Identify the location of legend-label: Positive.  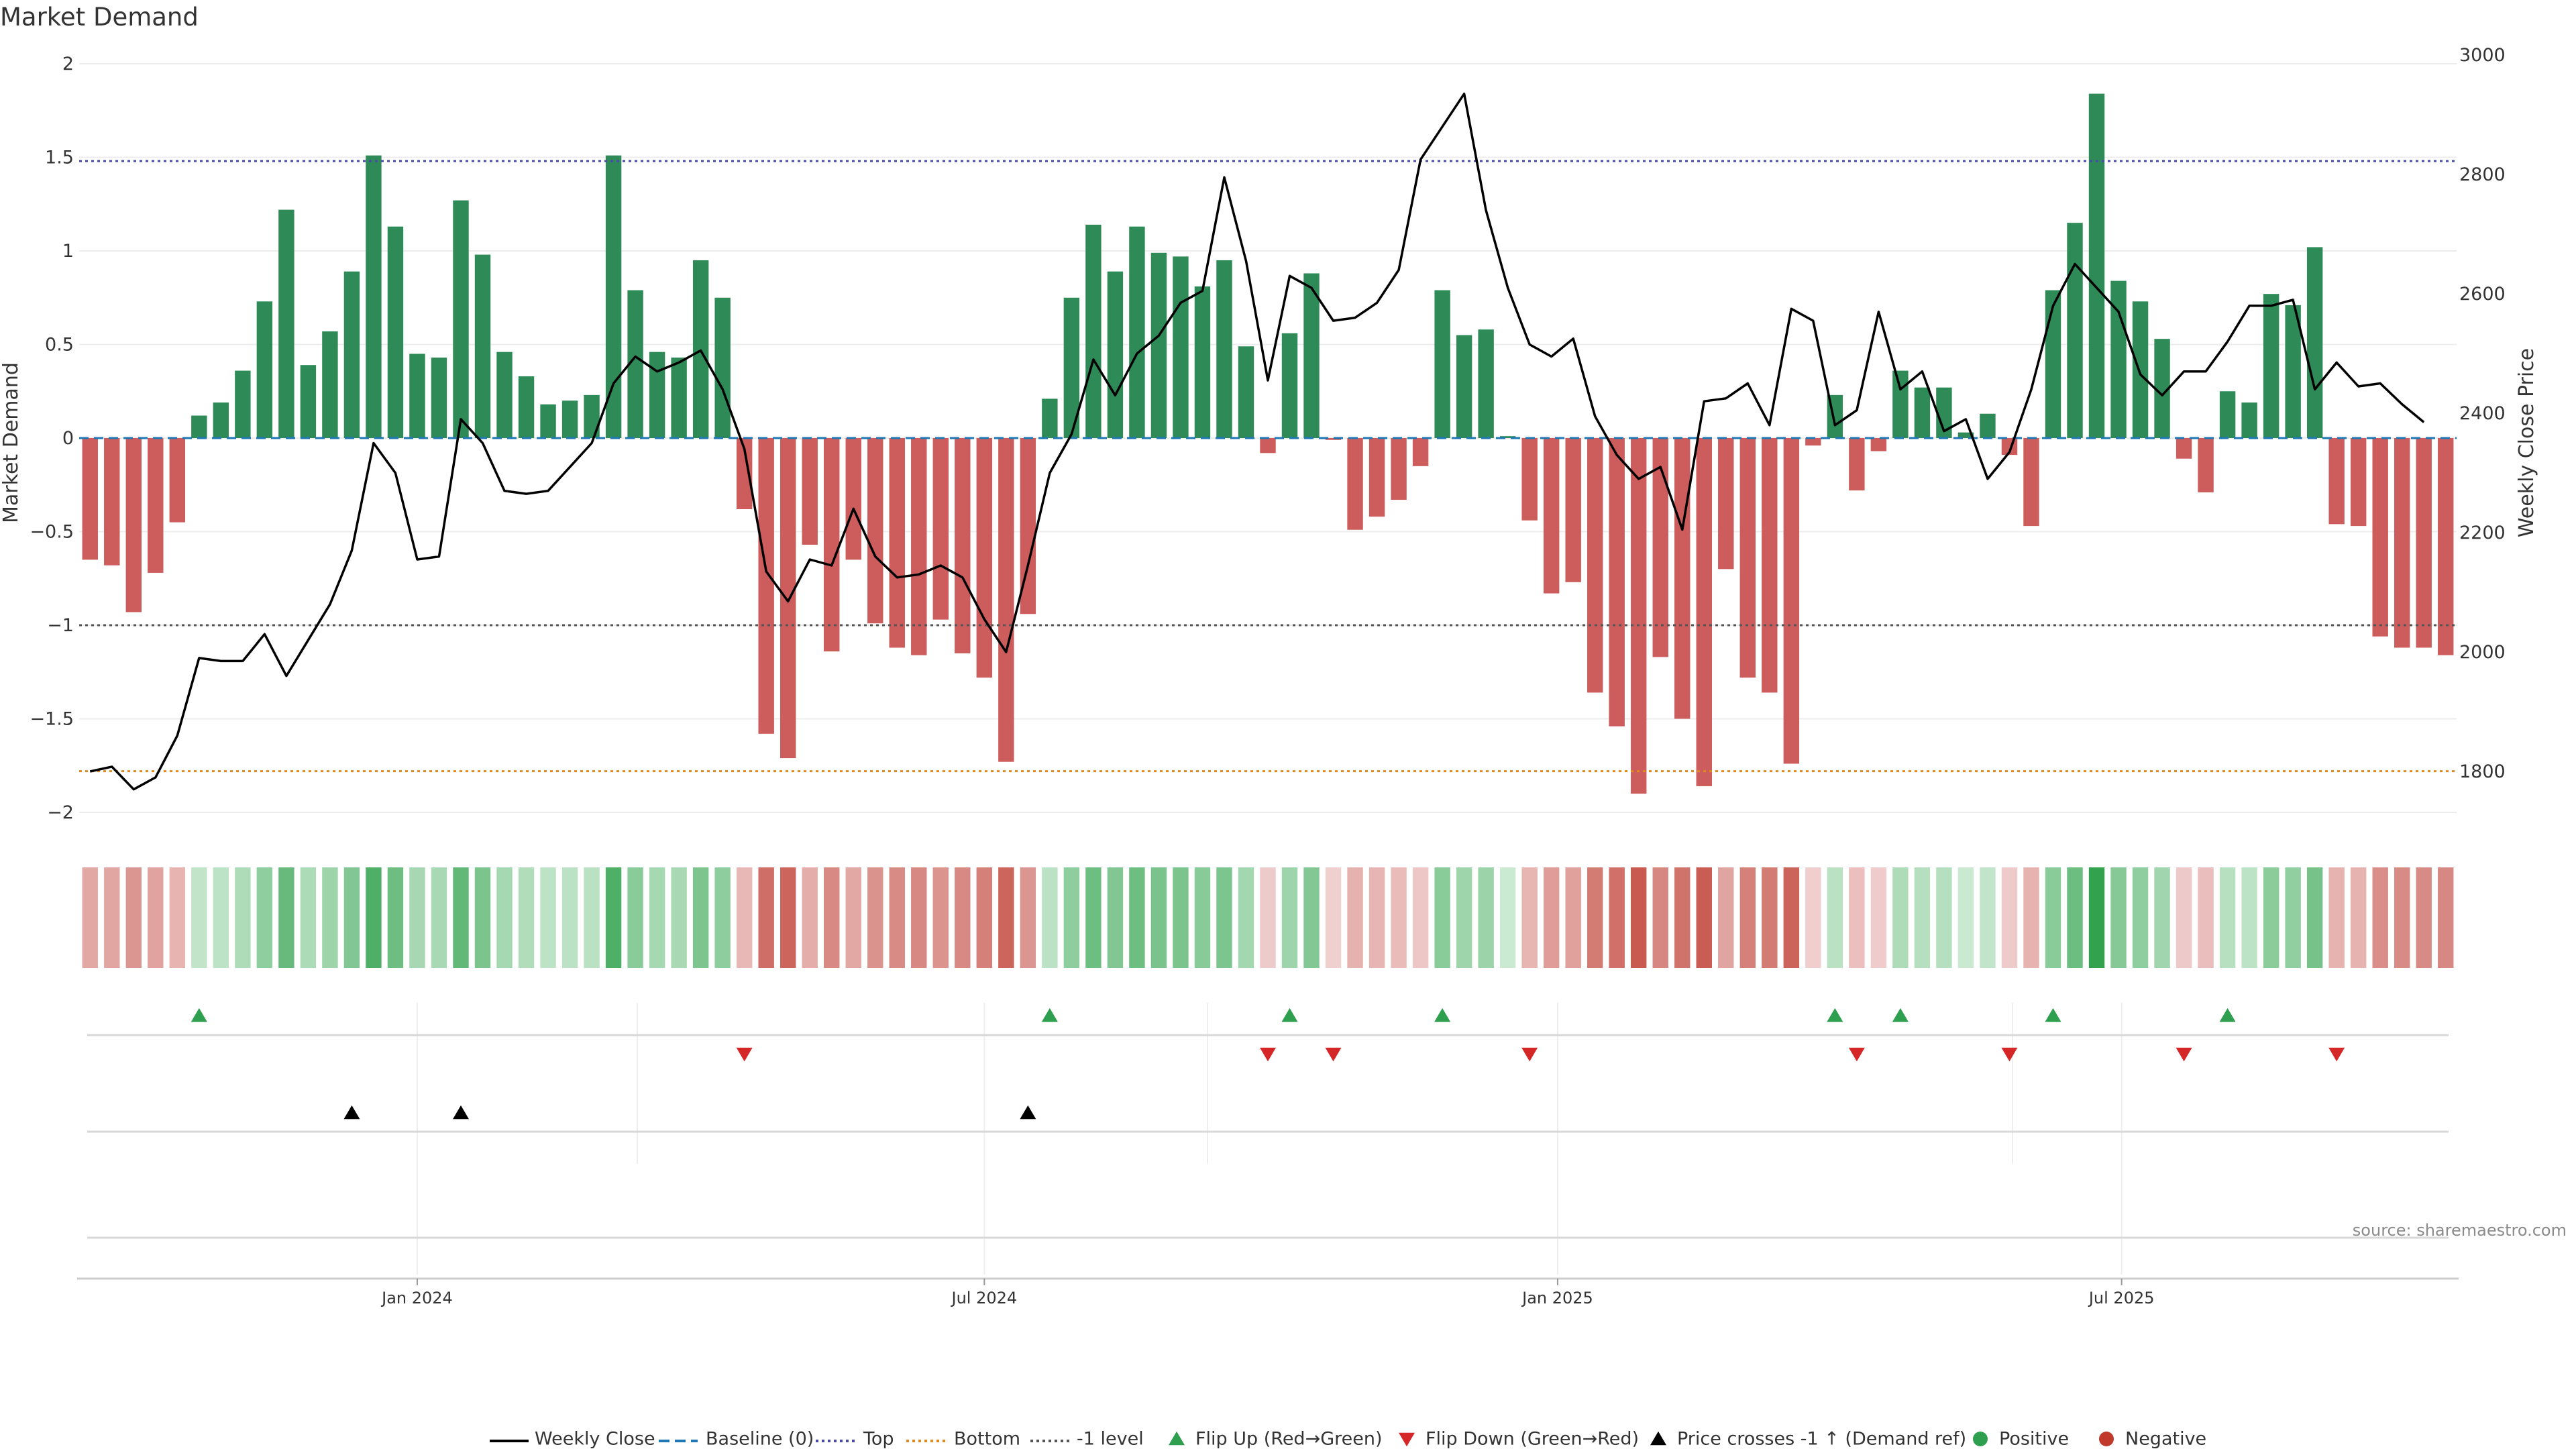
(2034, 1439).